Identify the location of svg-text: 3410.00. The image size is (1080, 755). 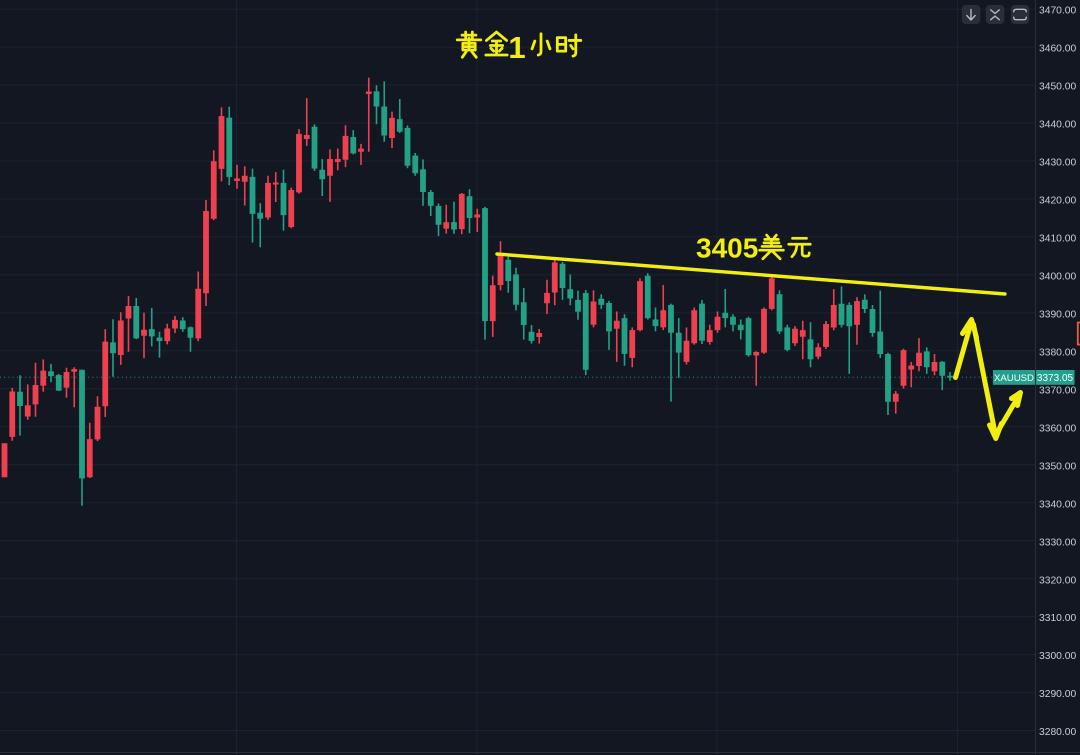
(1057, 239).